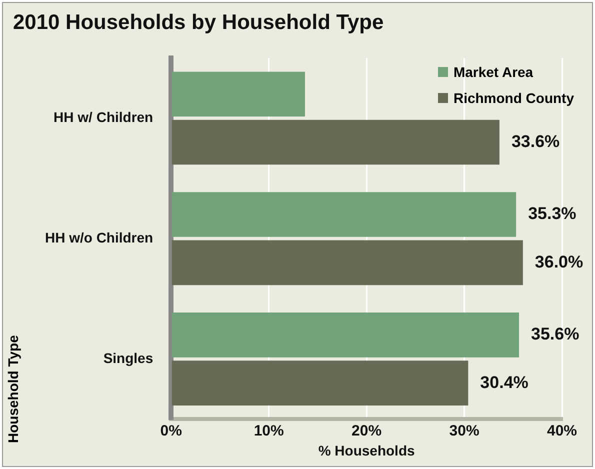  I want to click on data-label: 35.3%, so click(552, 214).